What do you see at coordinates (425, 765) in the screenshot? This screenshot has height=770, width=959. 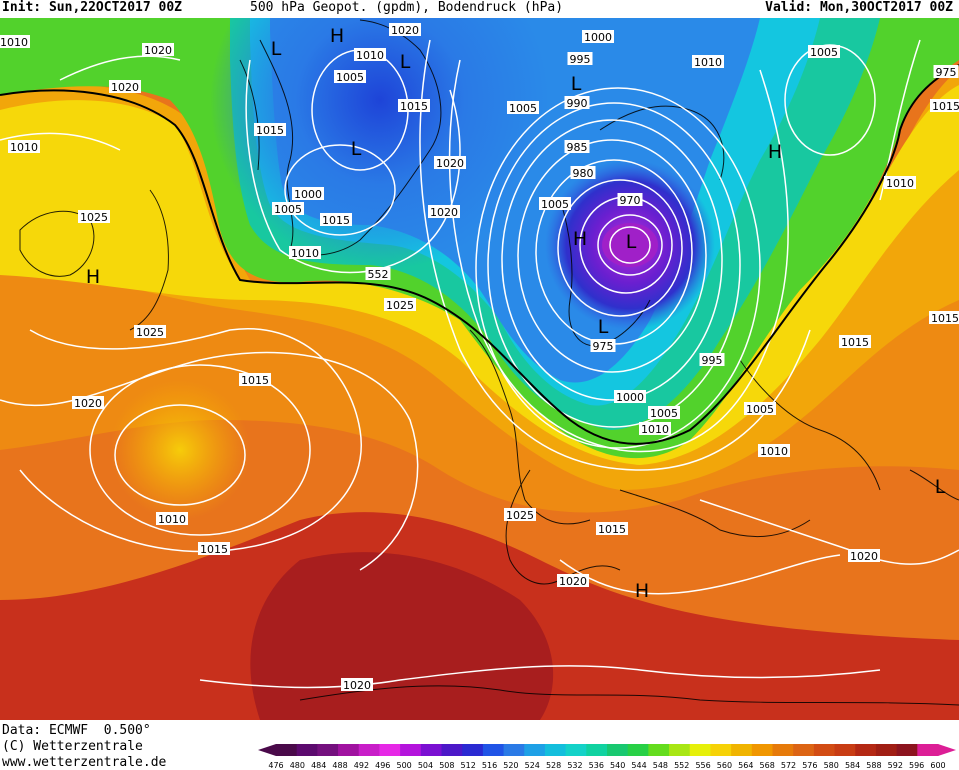 I see `scale-tick-label: 504` at bounding box center [425, 765].